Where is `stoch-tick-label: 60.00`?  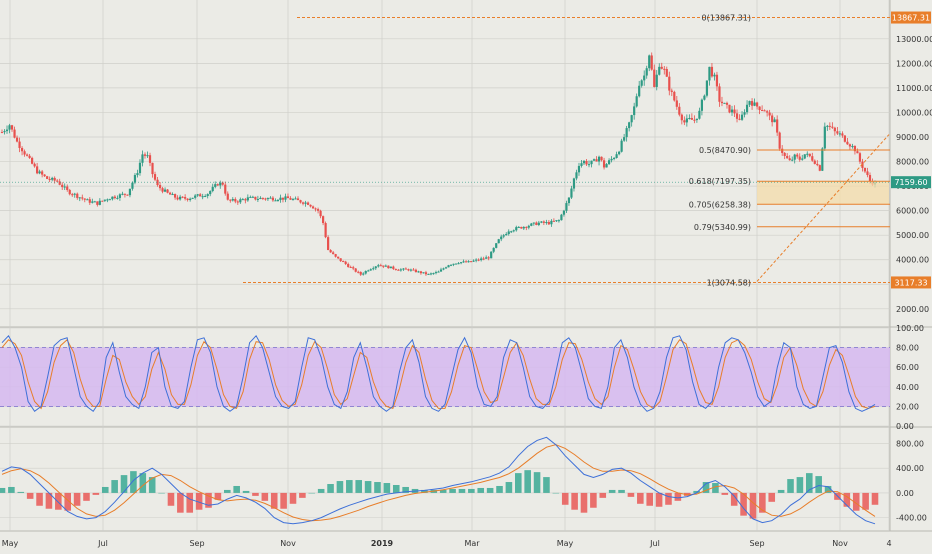 stoch-tick-label: 60.00 is located at coordinates (907, 367).